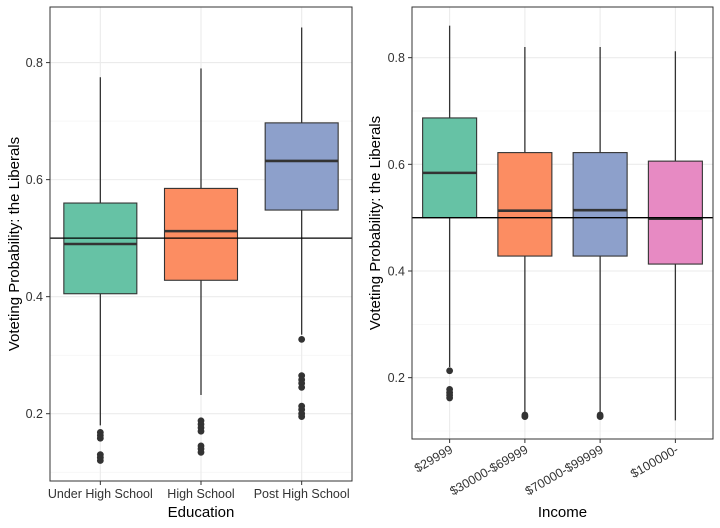  What do you see at coordinates (562, 512) in the screenshot?
I see `x-axis-title: Income` at bounding box center [562, 512].